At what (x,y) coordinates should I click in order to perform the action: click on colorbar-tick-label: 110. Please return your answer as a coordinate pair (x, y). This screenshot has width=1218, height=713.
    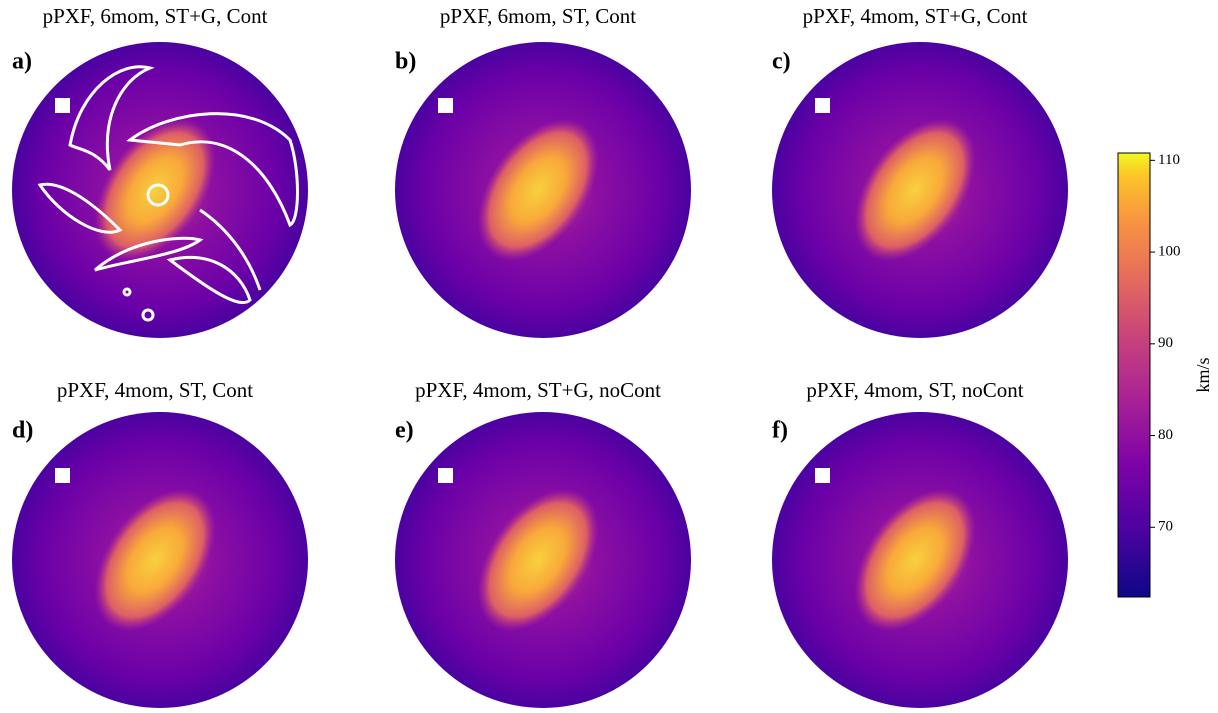
    Looking at the image, I should click on (1169, 160).